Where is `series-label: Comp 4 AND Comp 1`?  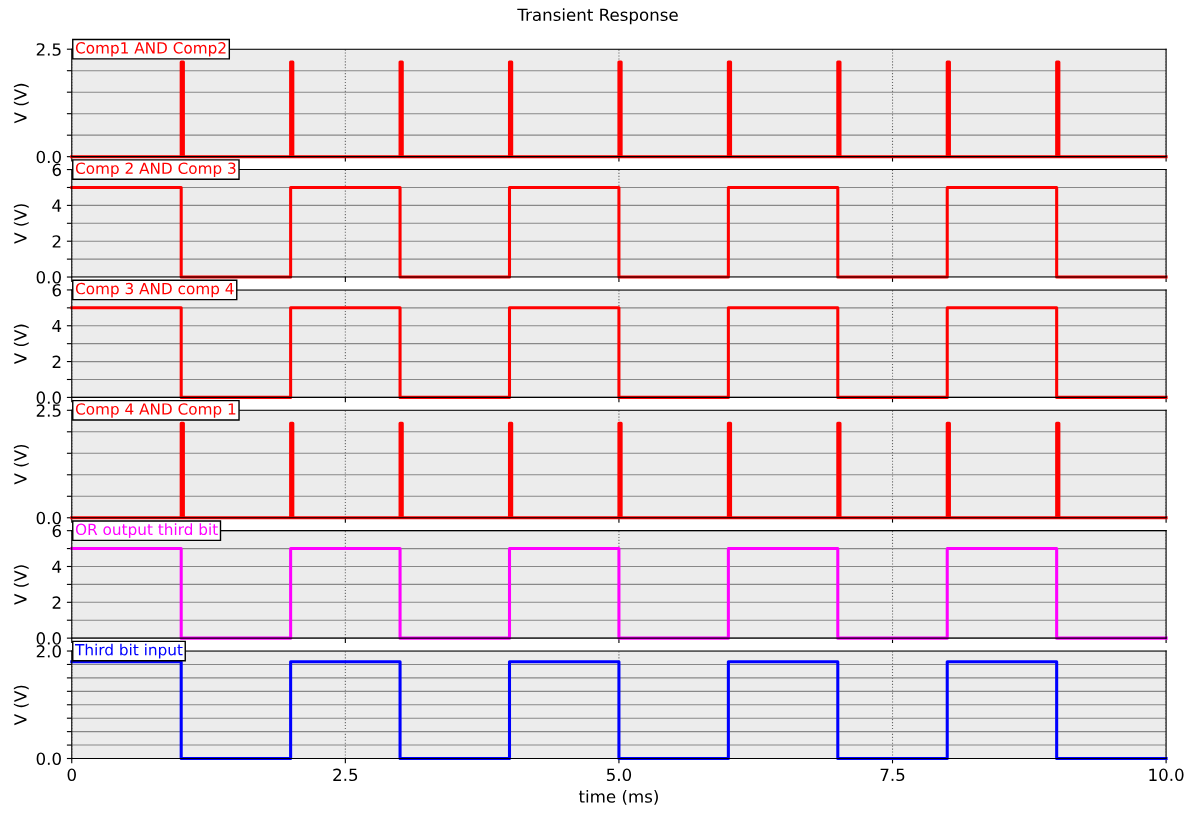
series-label: Comp 4 AND Comp 1 is located at coordinates (155, 410).